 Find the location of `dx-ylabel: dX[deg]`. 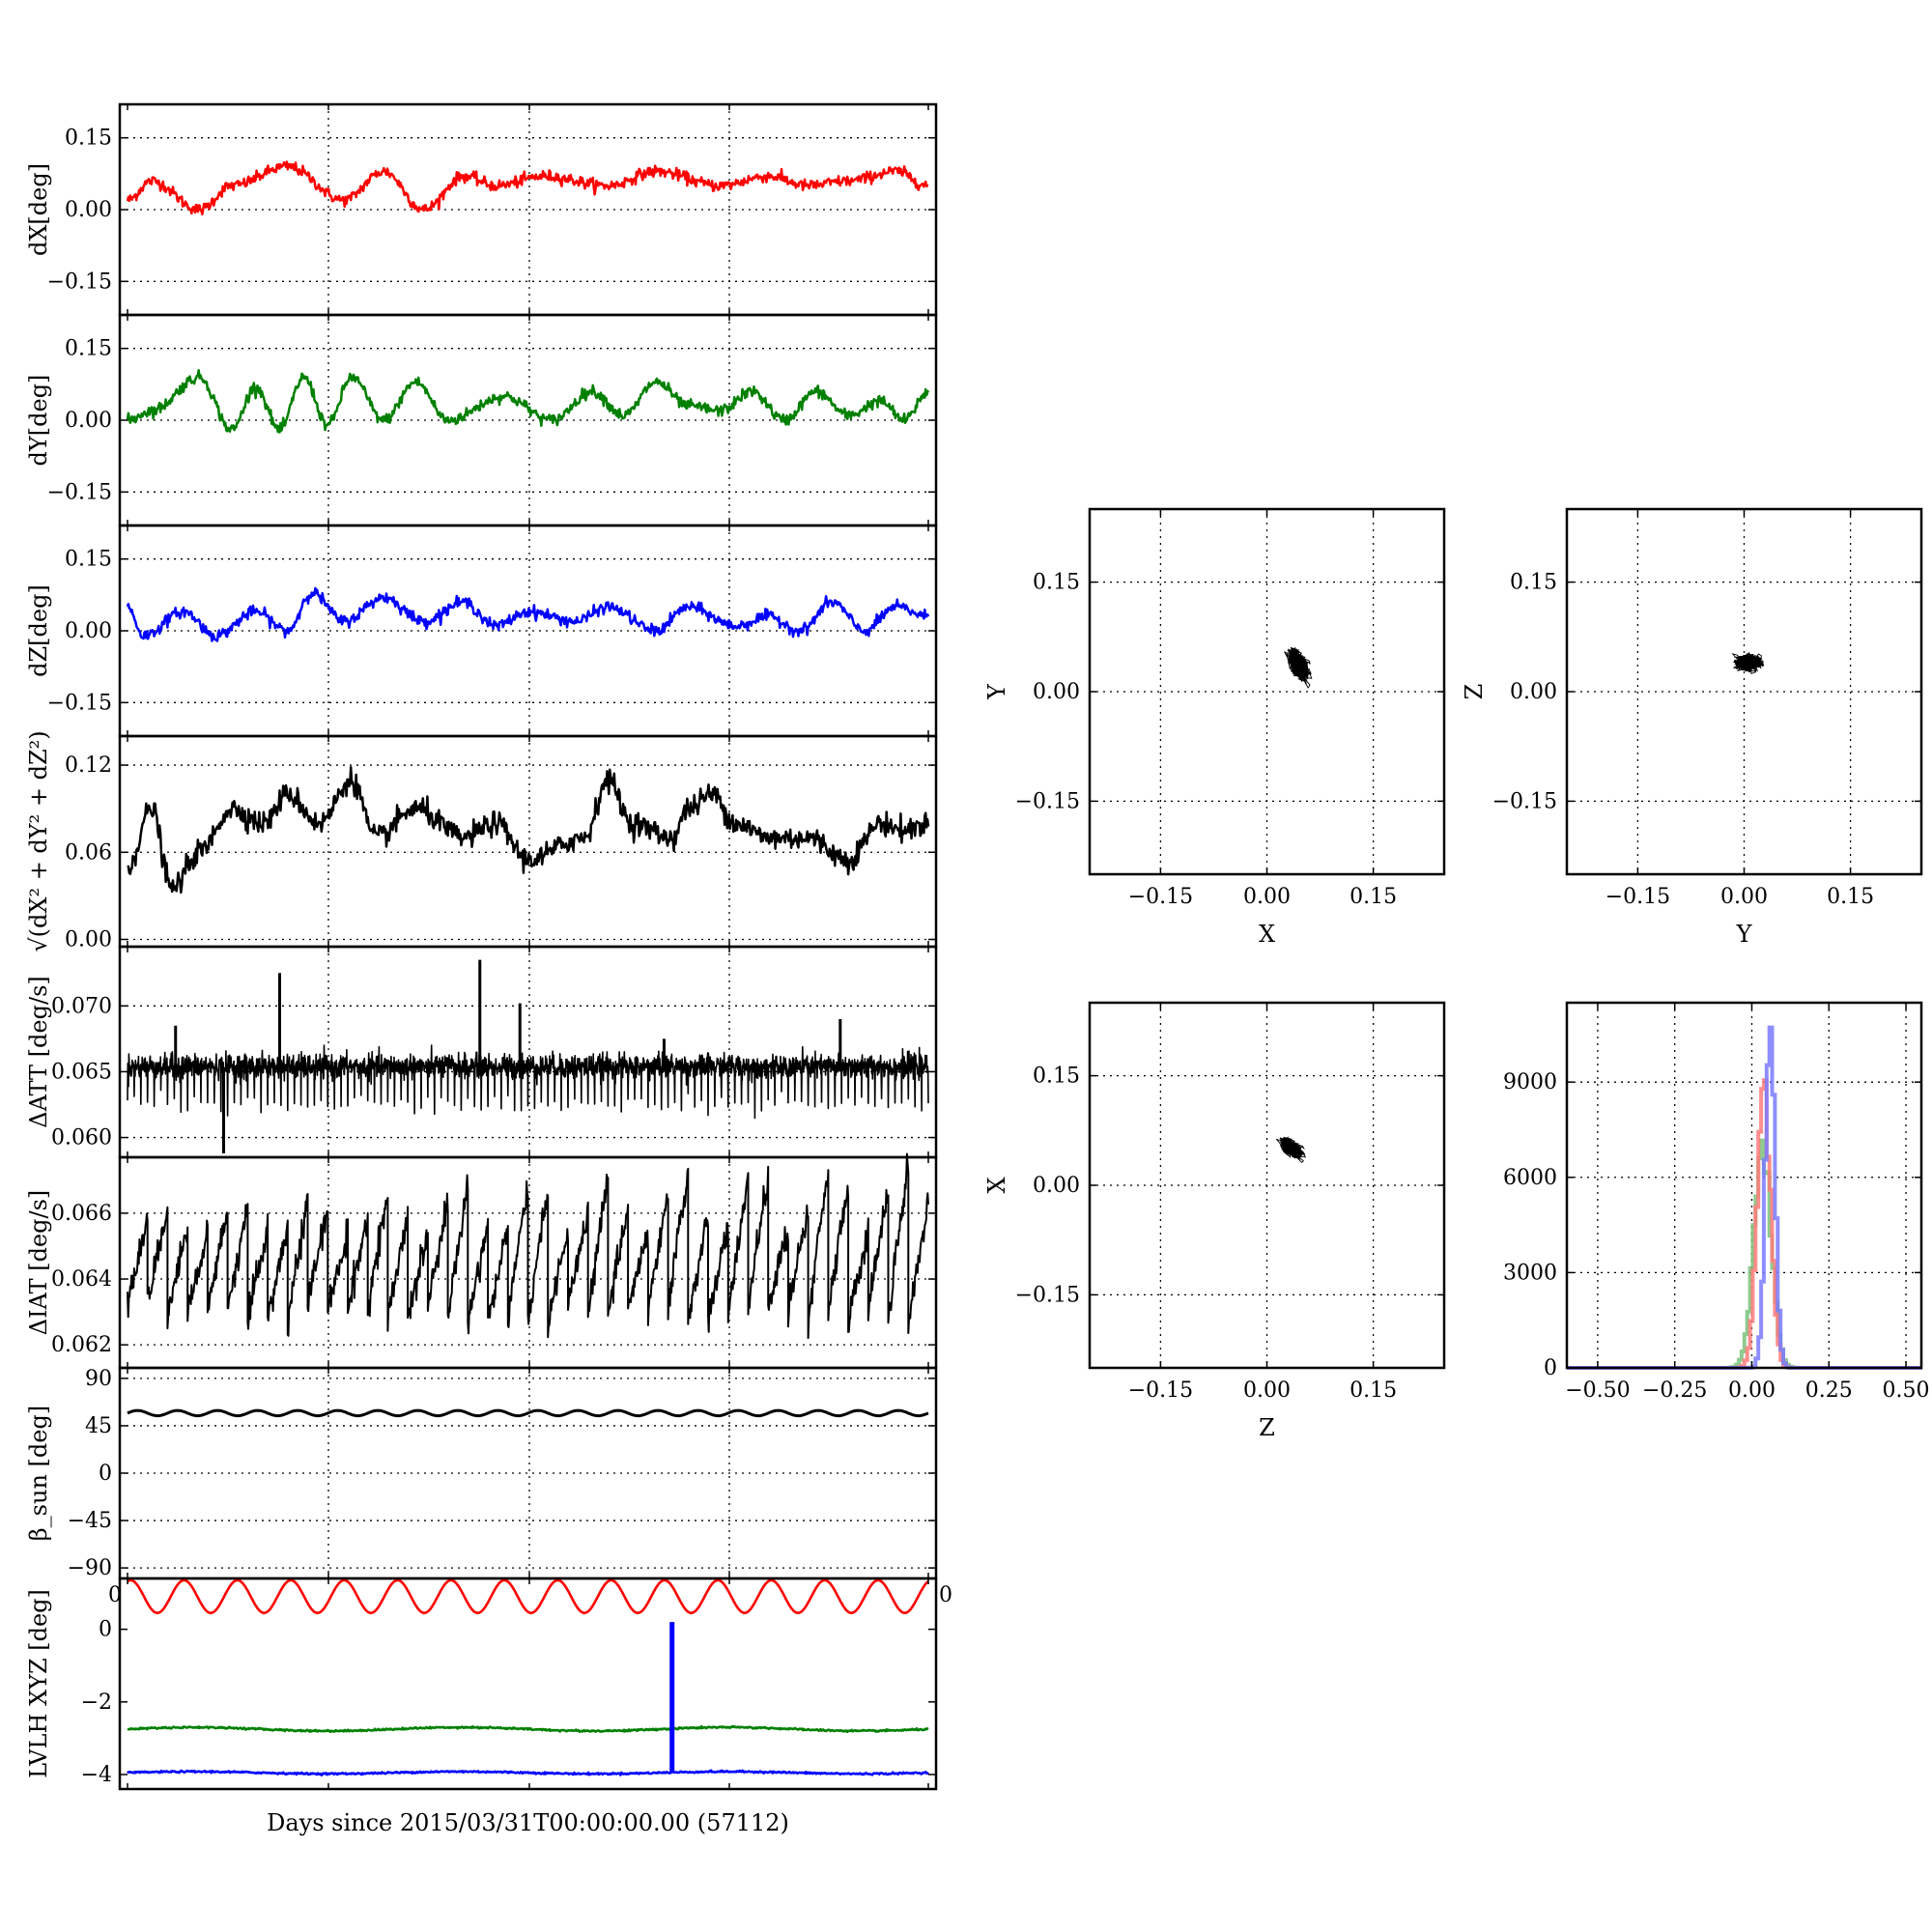

dx-ylabel: dX[deg] is located at coordinates (38, 209).